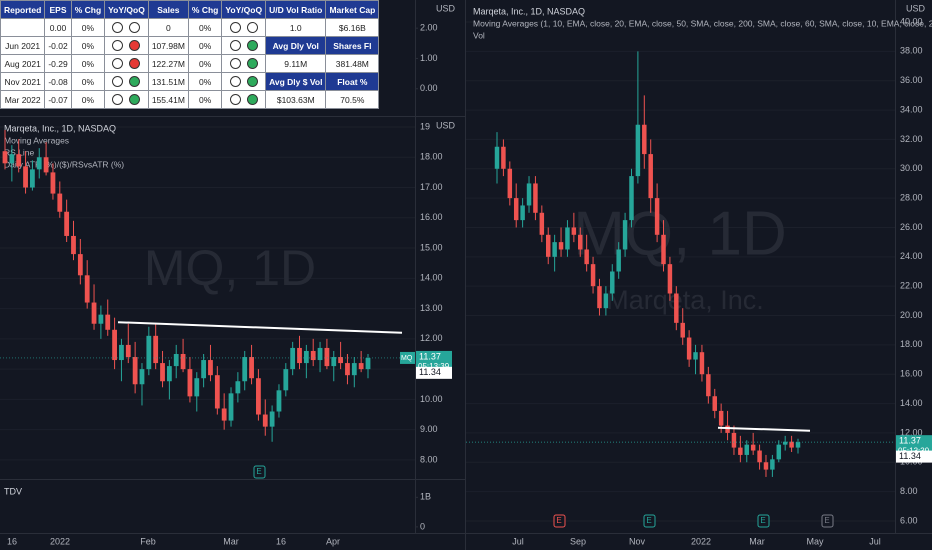 The image size is (932, 550). Describe the element at coordinates (558, 520) in the screenshot. I see `earnings-label: E` at that location.